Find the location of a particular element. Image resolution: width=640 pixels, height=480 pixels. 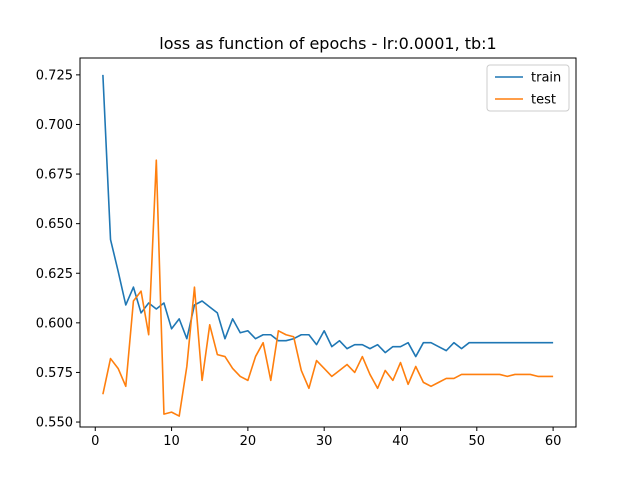

x-tick-label: 50 is located at coordinates (477, 441).